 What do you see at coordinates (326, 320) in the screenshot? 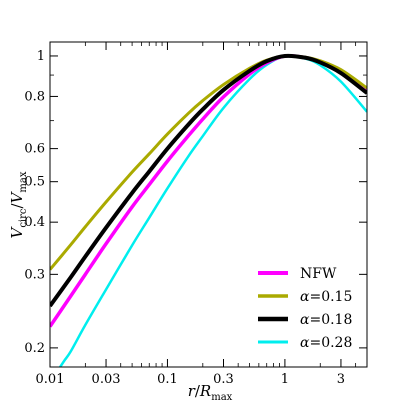
I see `legend-label: α=0.18` at bounding box center [326, 320].